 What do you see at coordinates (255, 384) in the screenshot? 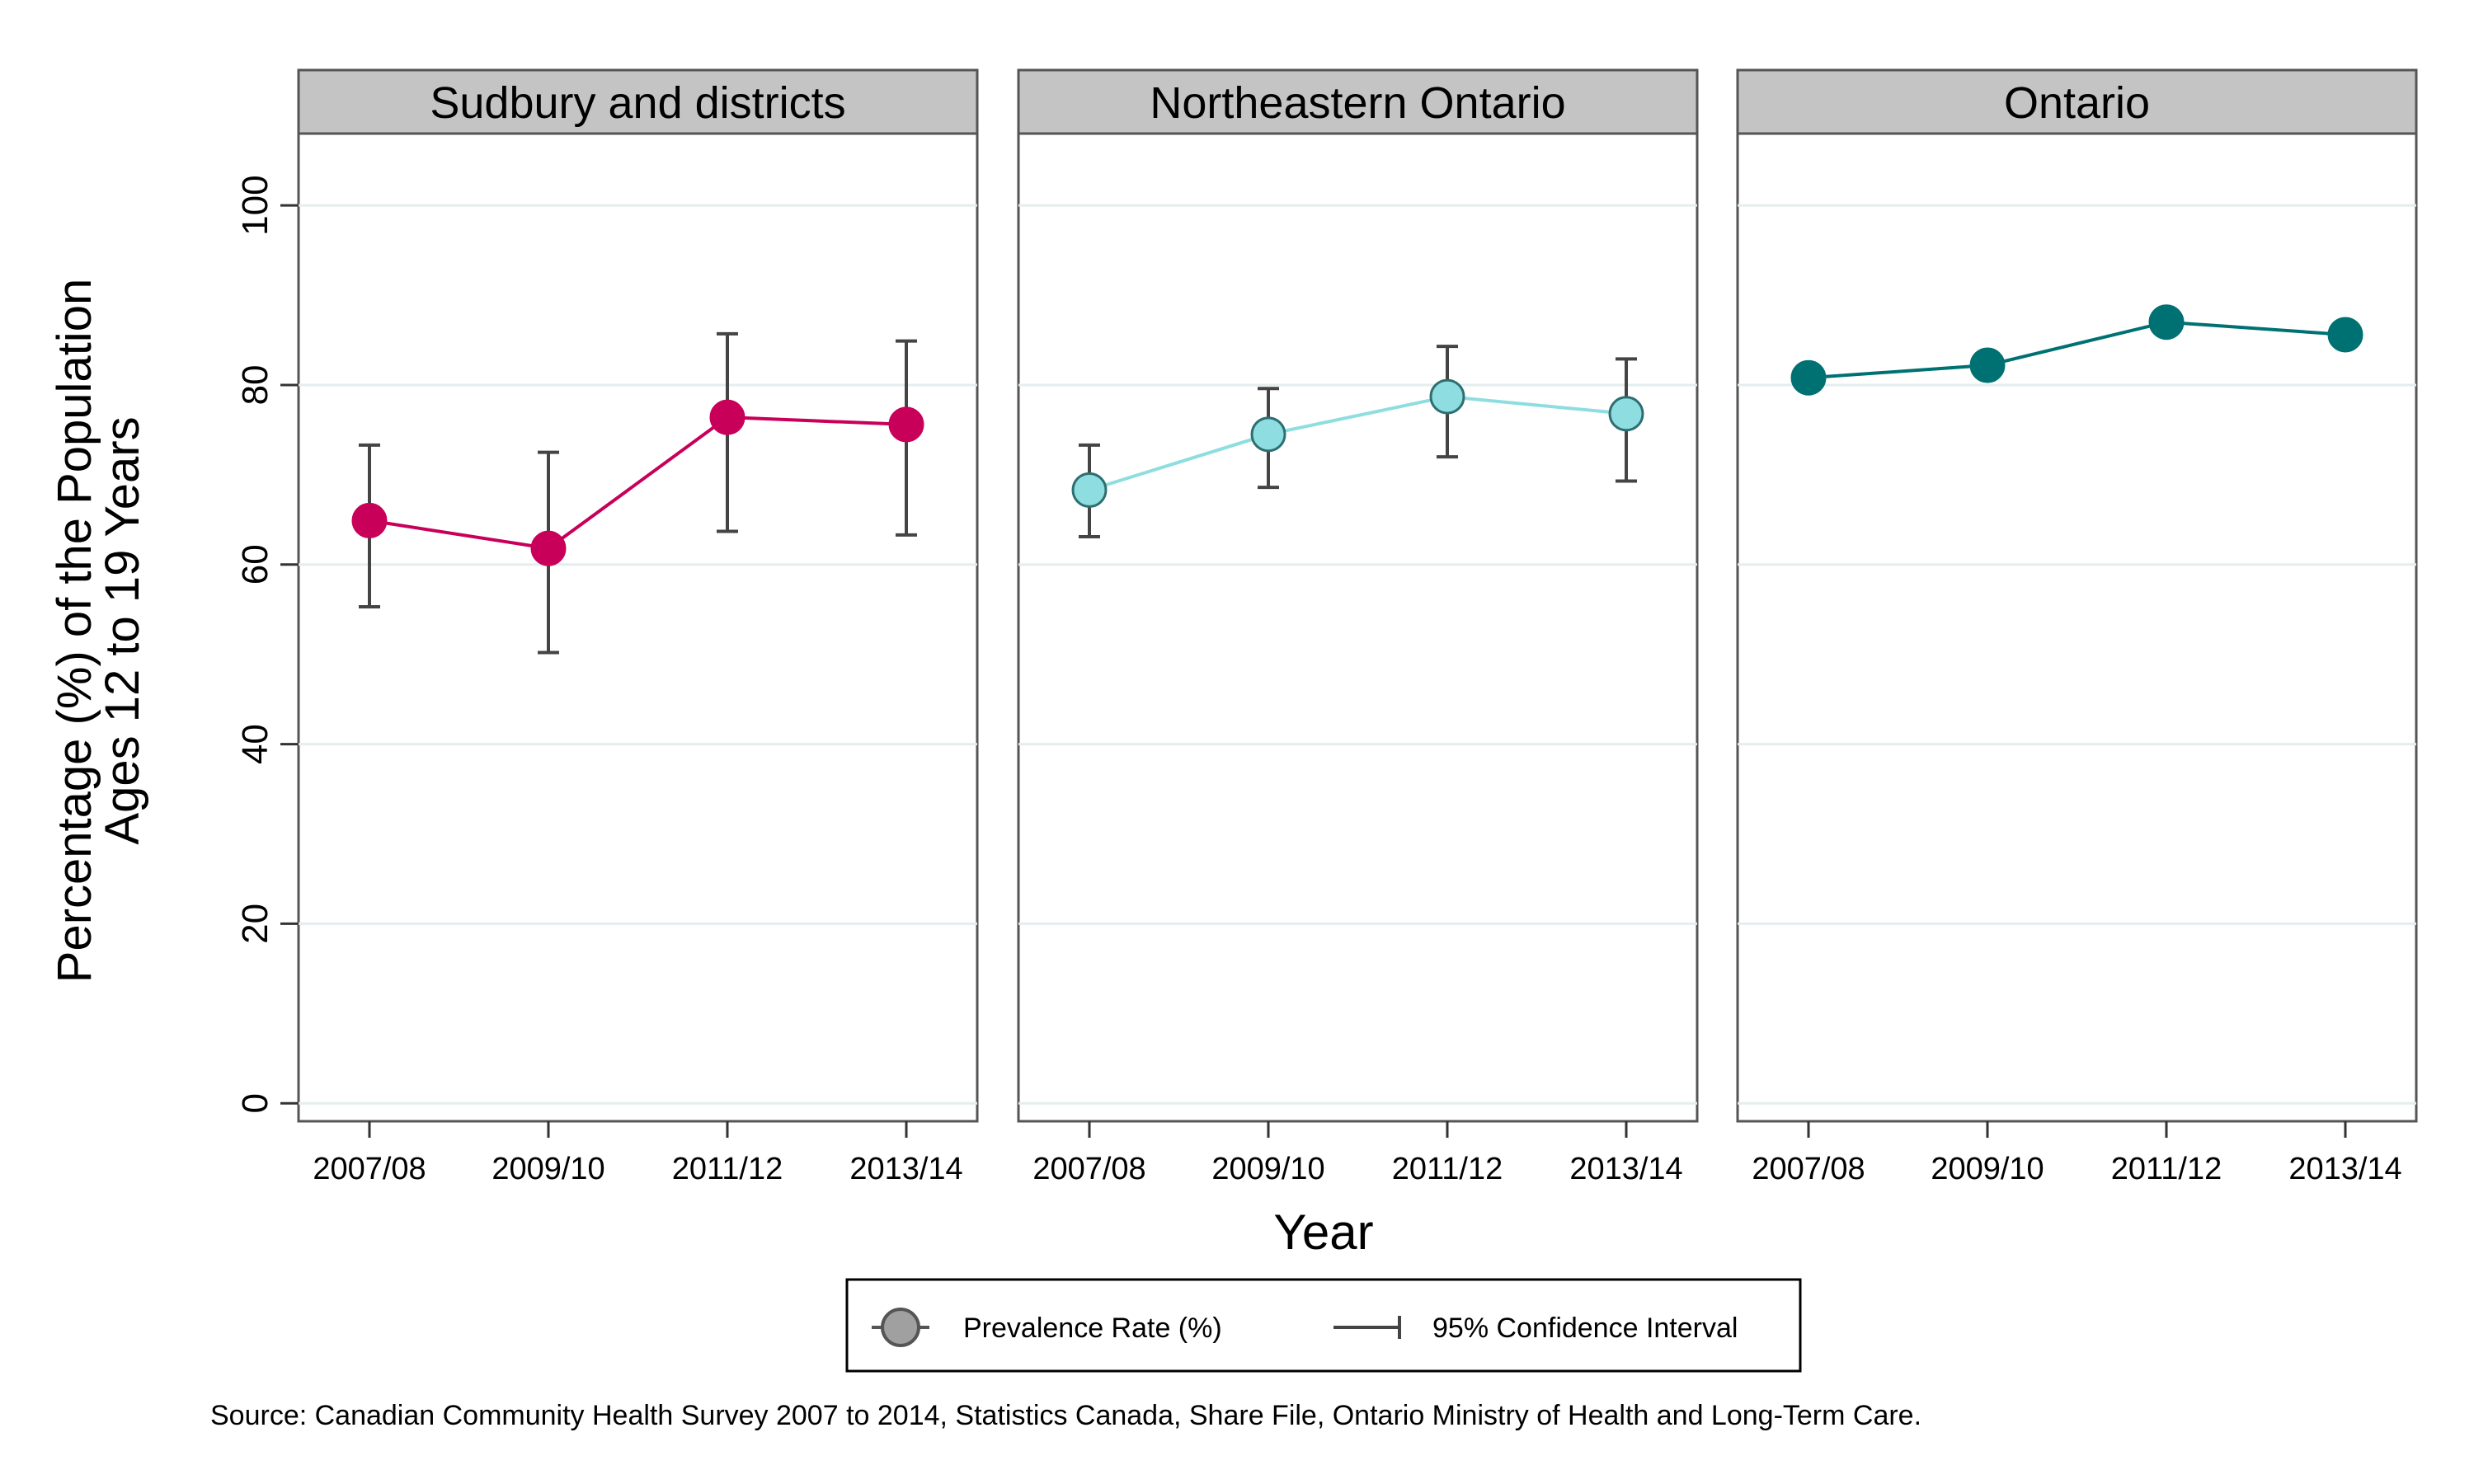
I see `y-tick-label: 80` at bounding box center [255, 384].